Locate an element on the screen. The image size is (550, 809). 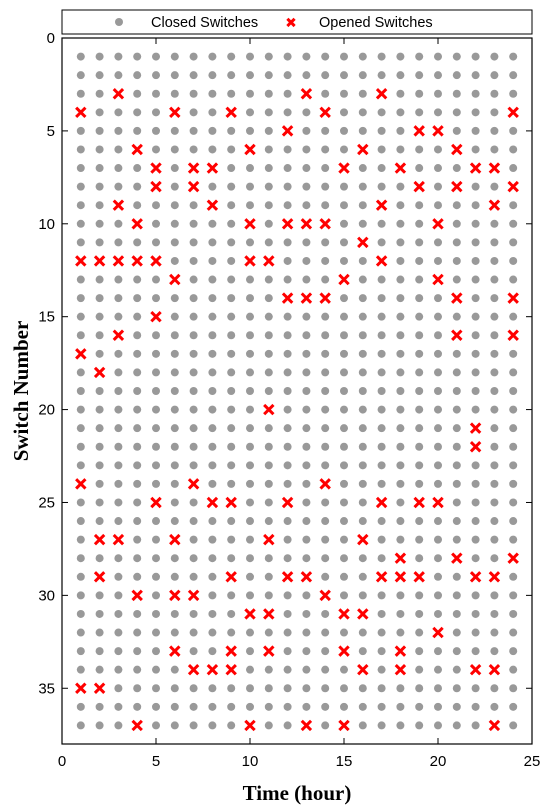
y-tick-label: 25 is located at coordinates (46, 502).